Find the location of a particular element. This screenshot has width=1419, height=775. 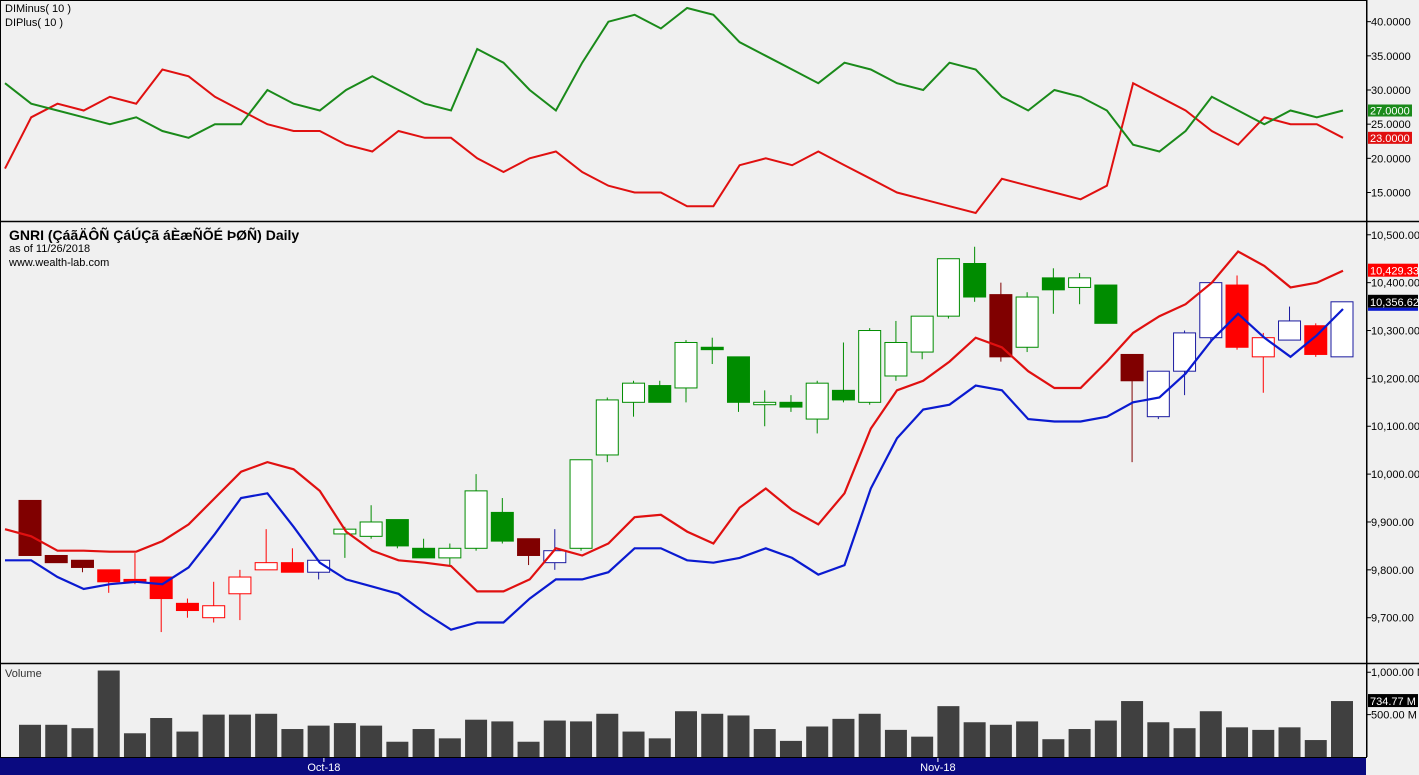

upper-last-badge is located at coordinates (1393, 270).